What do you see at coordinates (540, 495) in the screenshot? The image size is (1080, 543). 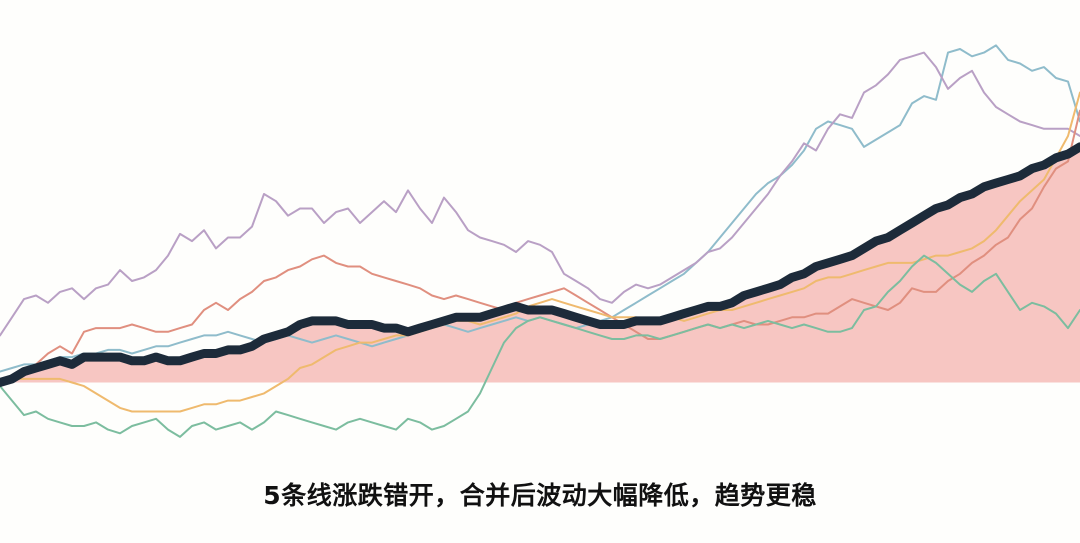 I see `chart-caption: 5条线涨跌错开，合并后波动大幅降低，趋势更稳` at bounding box center [540, 495].